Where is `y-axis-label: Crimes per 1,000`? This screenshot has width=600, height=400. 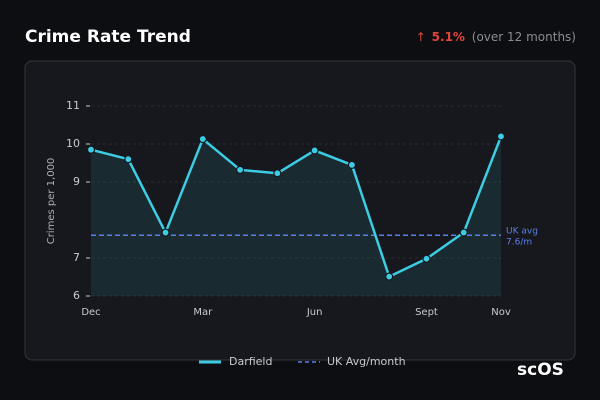
y-axis-label: Crimes per 1,000 is located at coordinates (51, 201).